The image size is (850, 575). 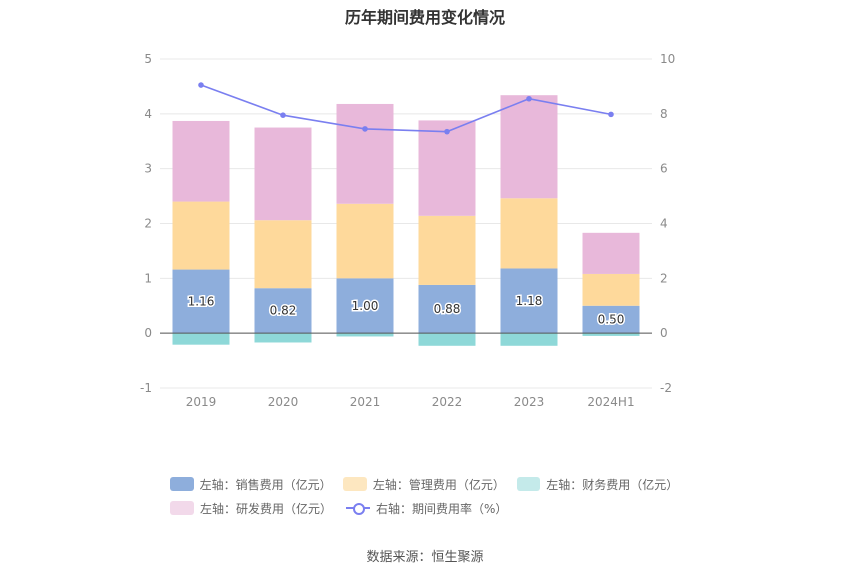 I want to click on legend-swatch-rd, so click(x=182, y=508).